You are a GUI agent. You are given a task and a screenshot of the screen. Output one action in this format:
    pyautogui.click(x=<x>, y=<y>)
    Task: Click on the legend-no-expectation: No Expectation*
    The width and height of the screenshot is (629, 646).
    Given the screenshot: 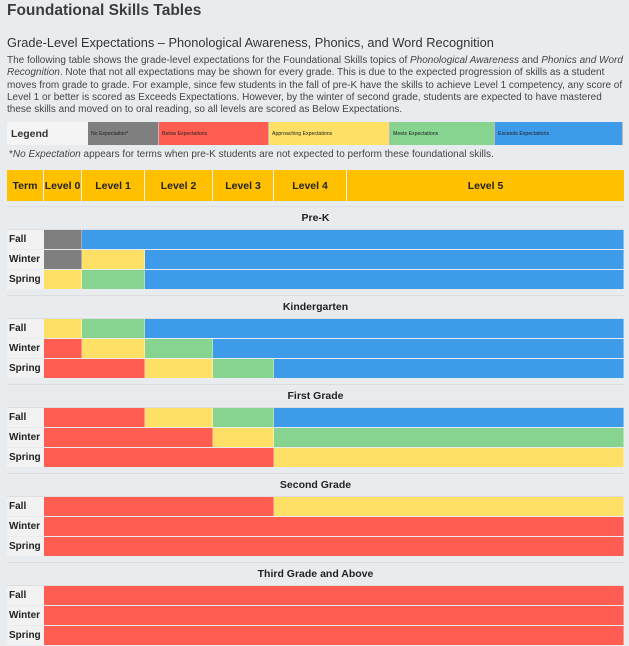 What is the action you would take?
    pyautogui.click(x=123, y=133)
    